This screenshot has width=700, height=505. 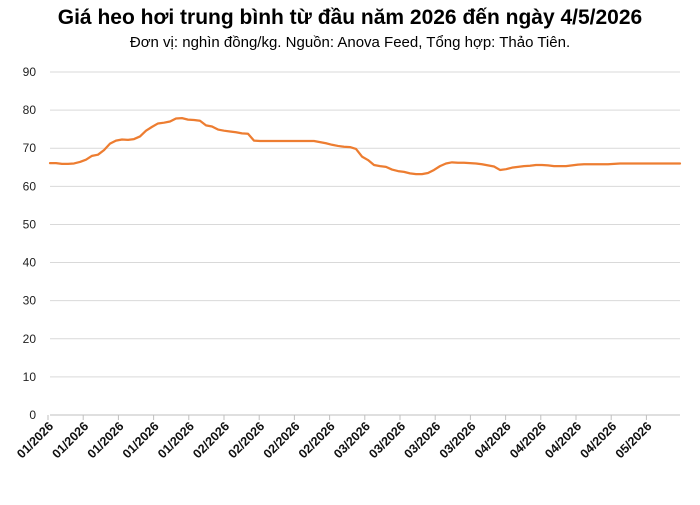 I want to click on y-tick-label: 10, so click(x=30, y=377).